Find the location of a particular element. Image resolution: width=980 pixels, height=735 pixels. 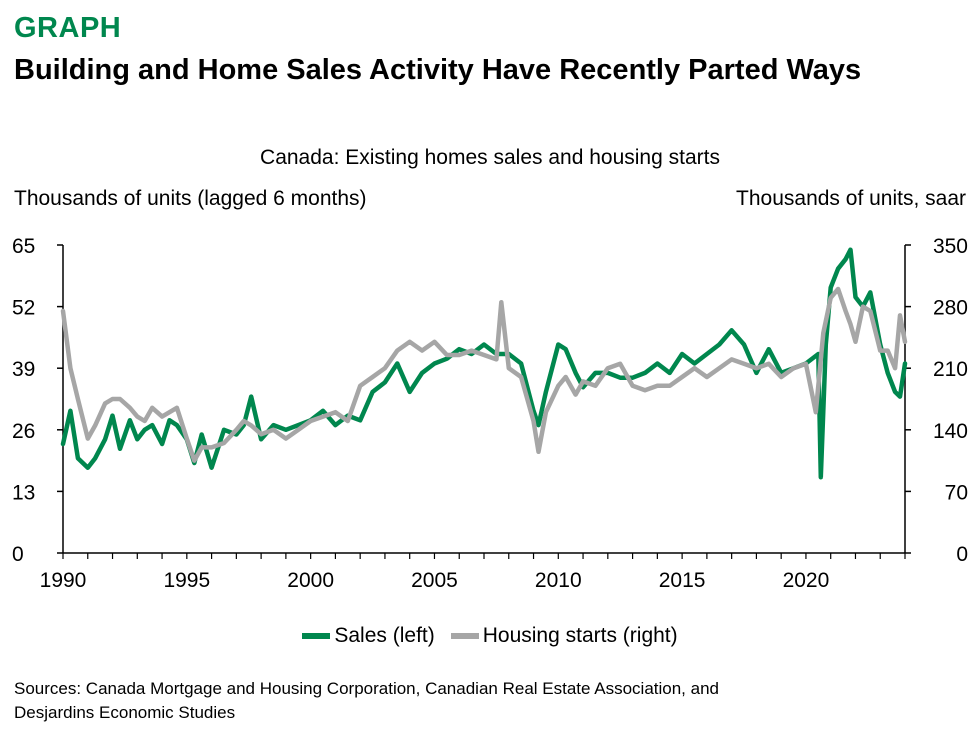

sources-line-2: Desjardins Economic Studies is located at coordinates (125, 712).